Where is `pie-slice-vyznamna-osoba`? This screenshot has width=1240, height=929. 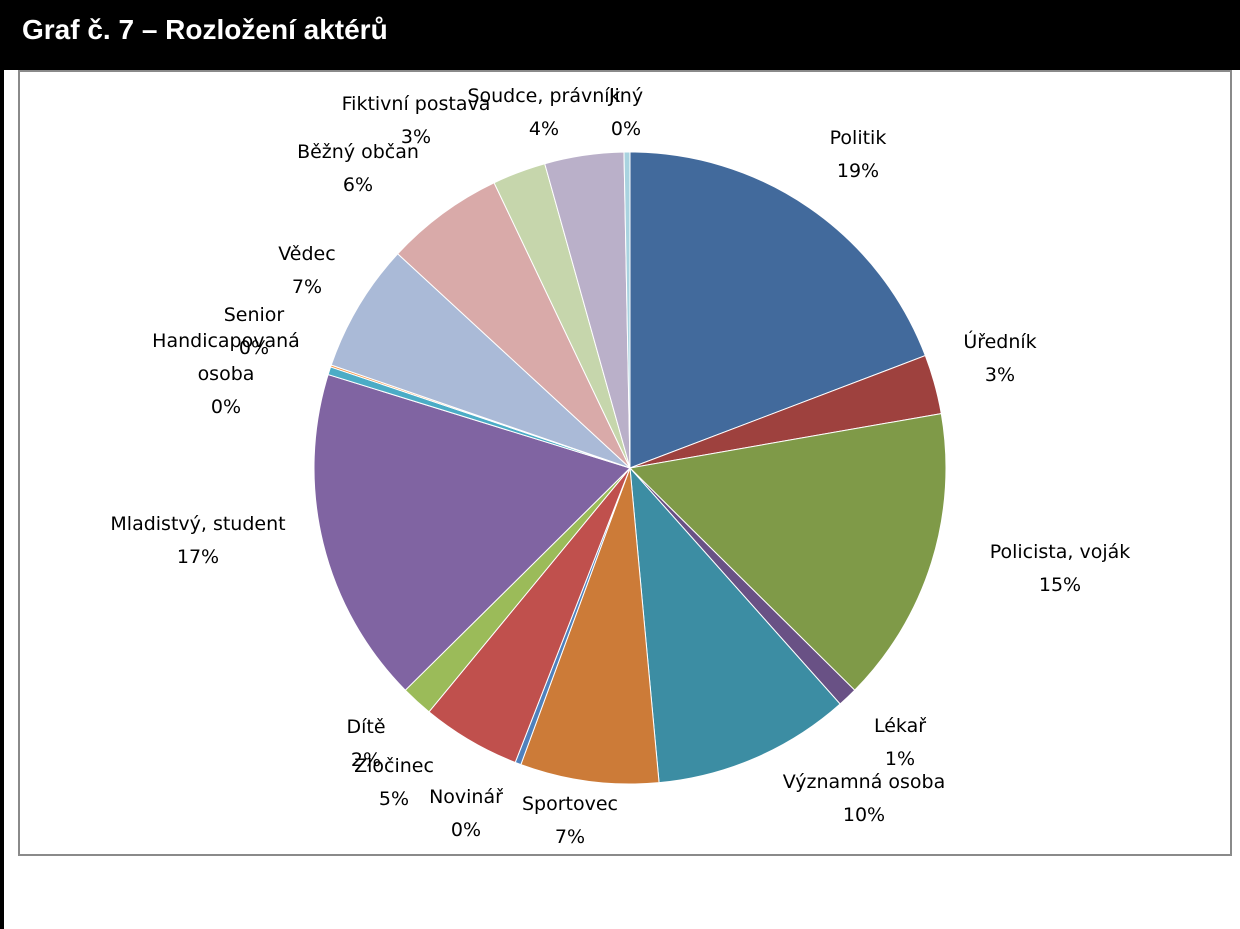 pie-slice-vyznamna-osoba is located at coordinates (735, 625).